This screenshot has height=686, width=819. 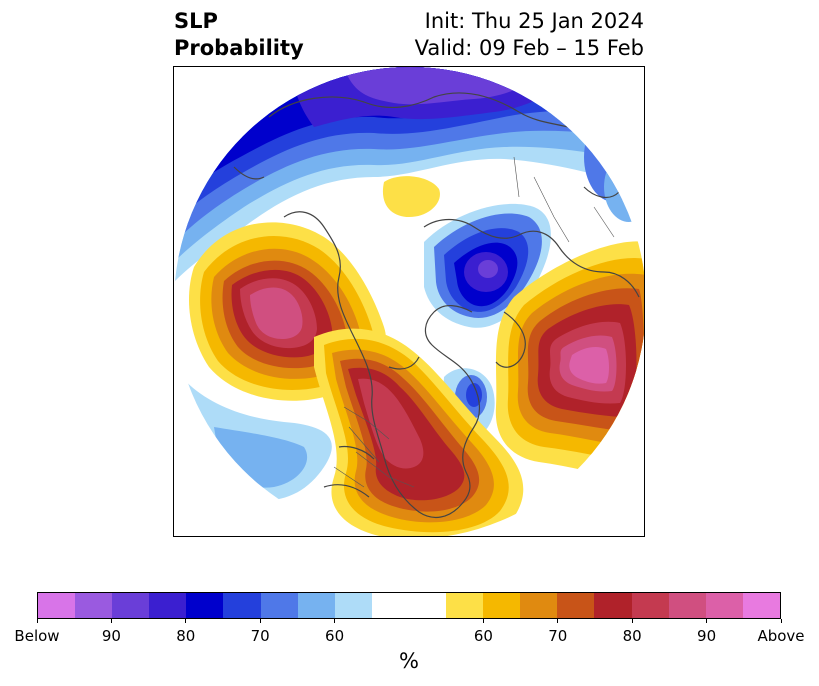 I want to click on title-quantity: Probability, so click(x=239, y=48).